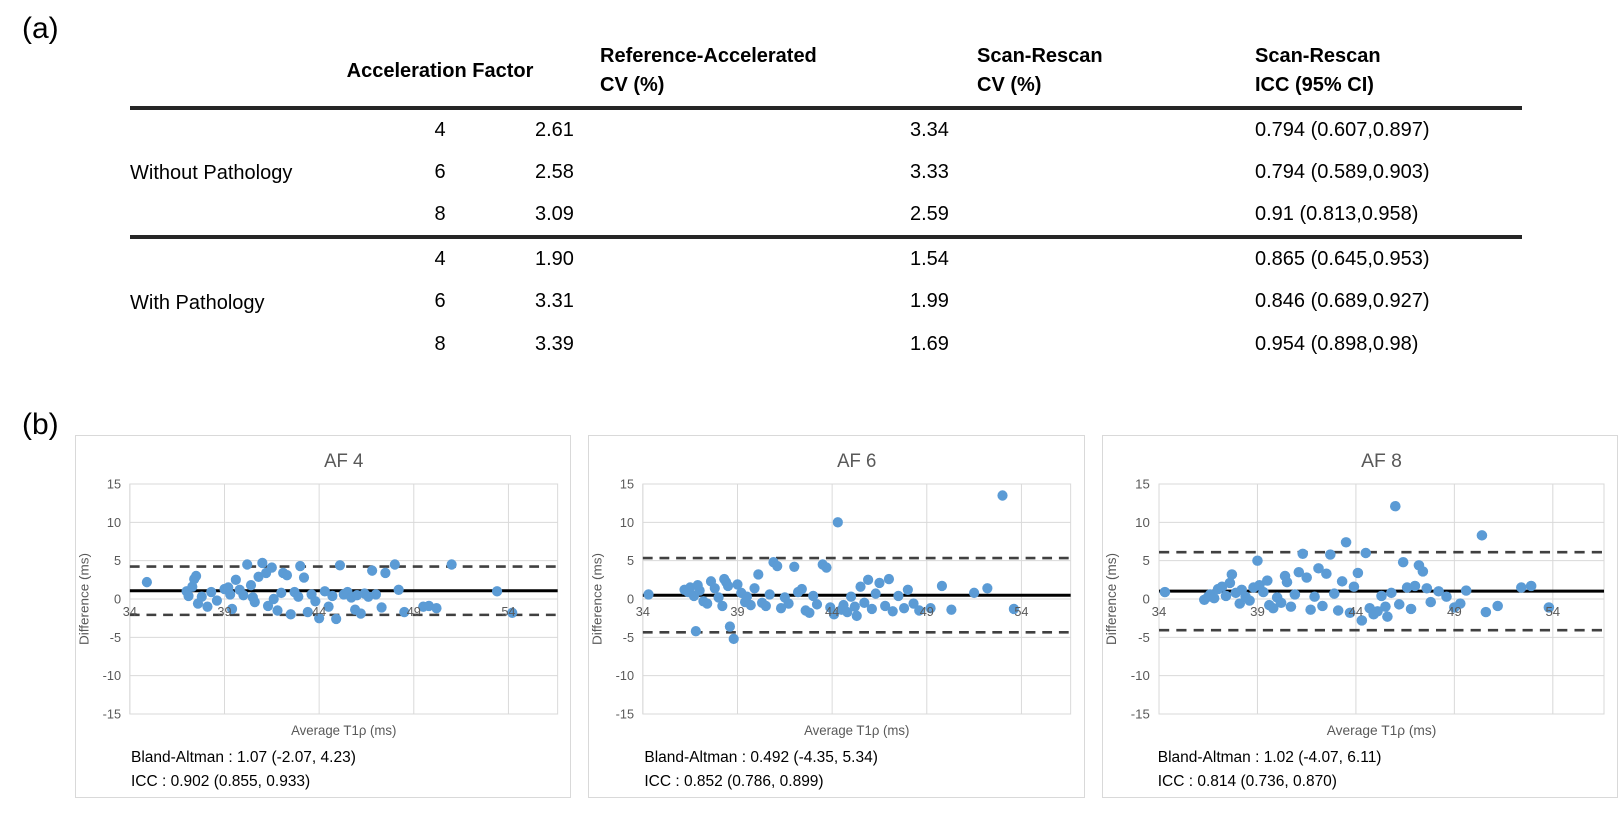  I want to click on bland-altman-stat: Bland-Altman : 1.07 (-2.07, 4.23), so click(243, 757).